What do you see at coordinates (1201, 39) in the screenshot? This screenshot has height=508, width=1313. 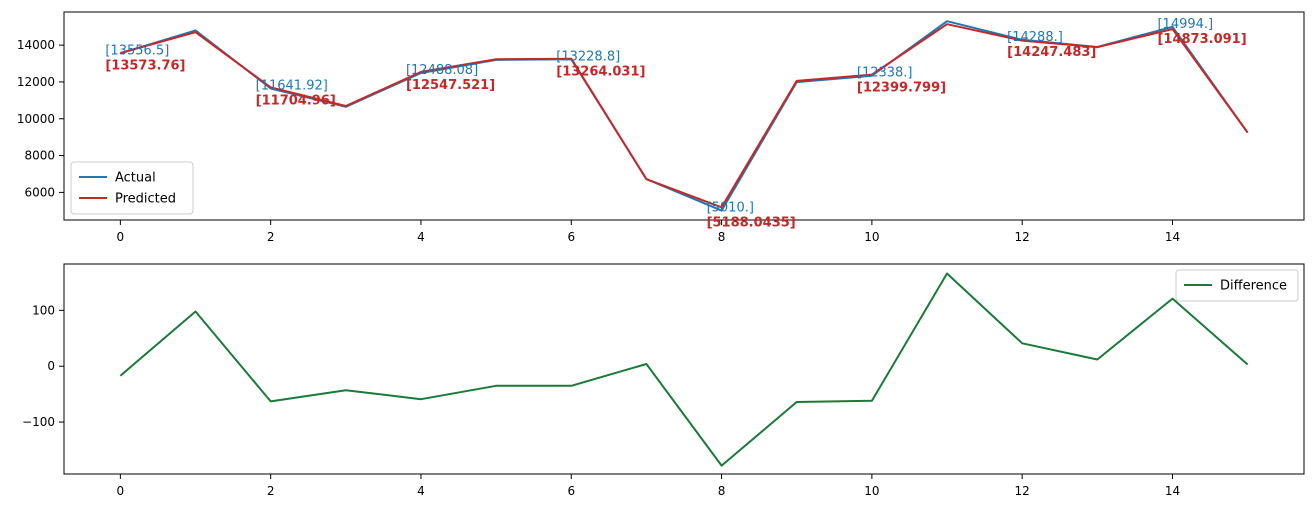 I see `annotation-predicted: [14873.091]` at bounding box center [1201, 39].